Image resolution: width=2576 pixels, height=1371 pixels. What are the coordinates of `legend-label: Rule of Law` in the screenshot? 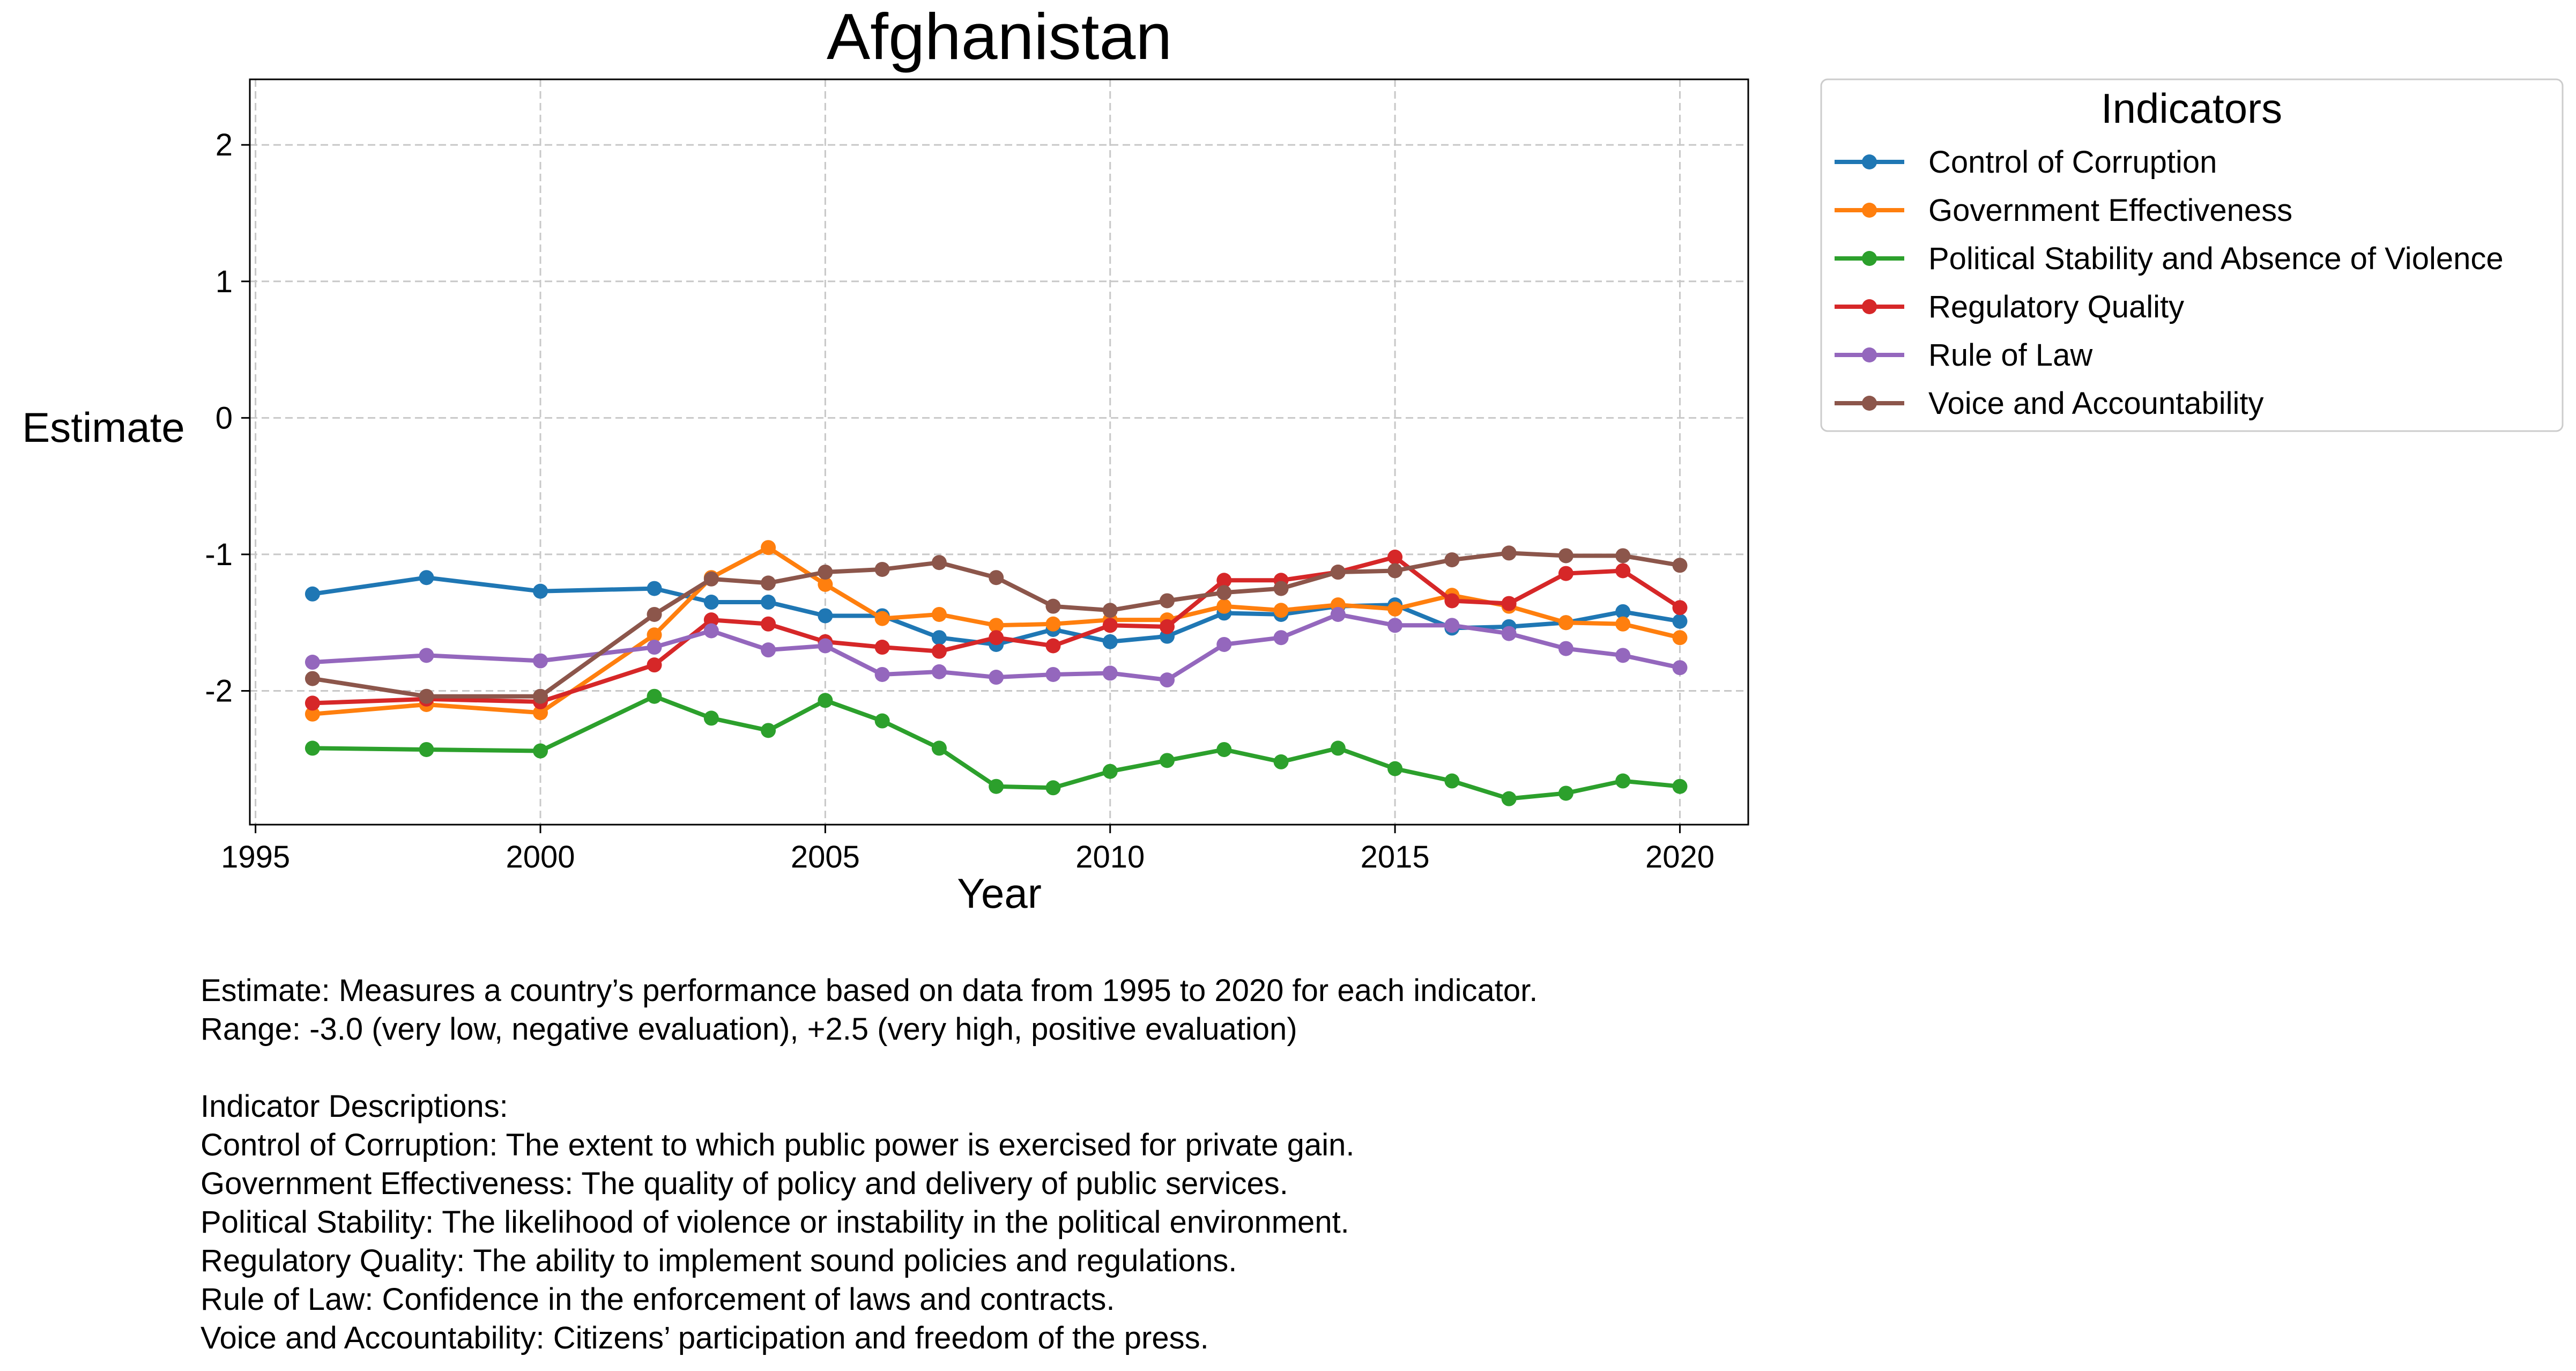 It's located at (2011, 355).